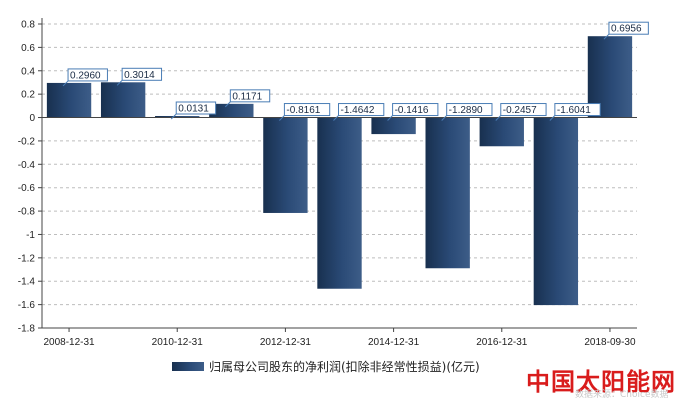  I want to click on data-label: 0.6956, so click(626, 29).